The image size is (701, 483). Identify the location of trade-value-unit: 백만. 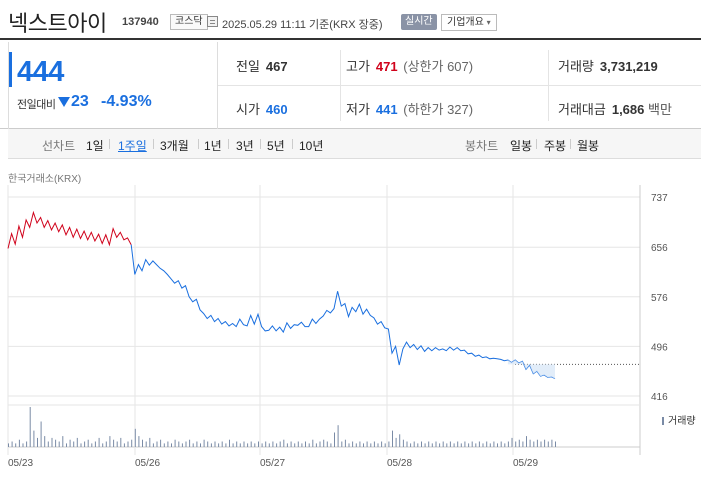
(660, 109).